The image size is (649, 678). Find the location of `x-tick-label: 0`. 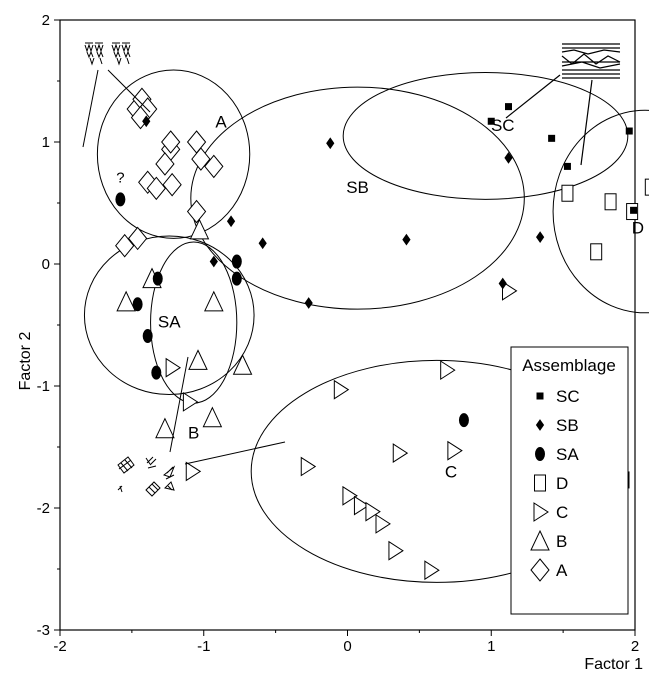

x-tick-label: 0 is located at coordinates (347, 646).